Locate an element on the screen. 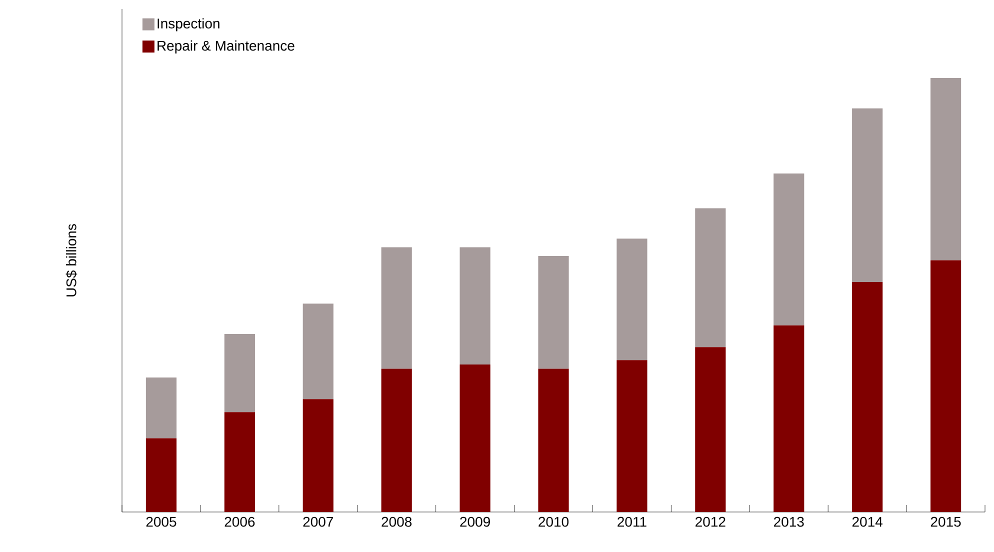 This screenshot has height=552, width=994. x-tick-label: 2014 is located at coordinates (867, 521).